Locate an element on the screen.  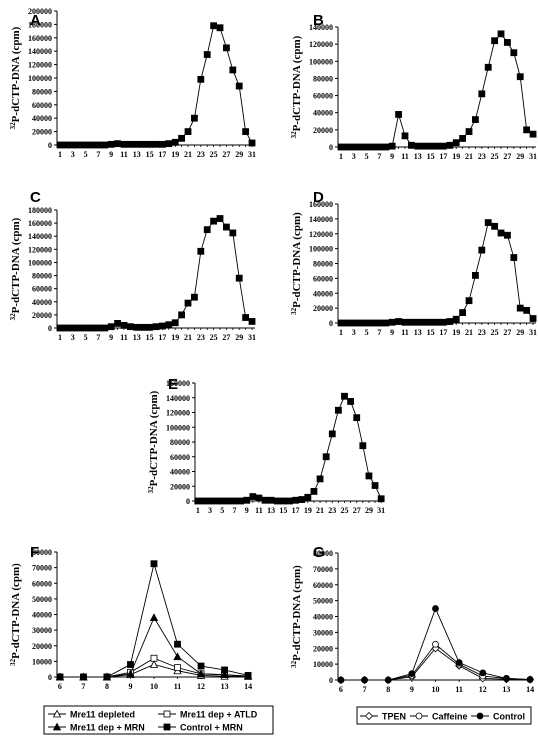
legend-label: Mre11 dep + ATLD is located at coordinates (219, 715).